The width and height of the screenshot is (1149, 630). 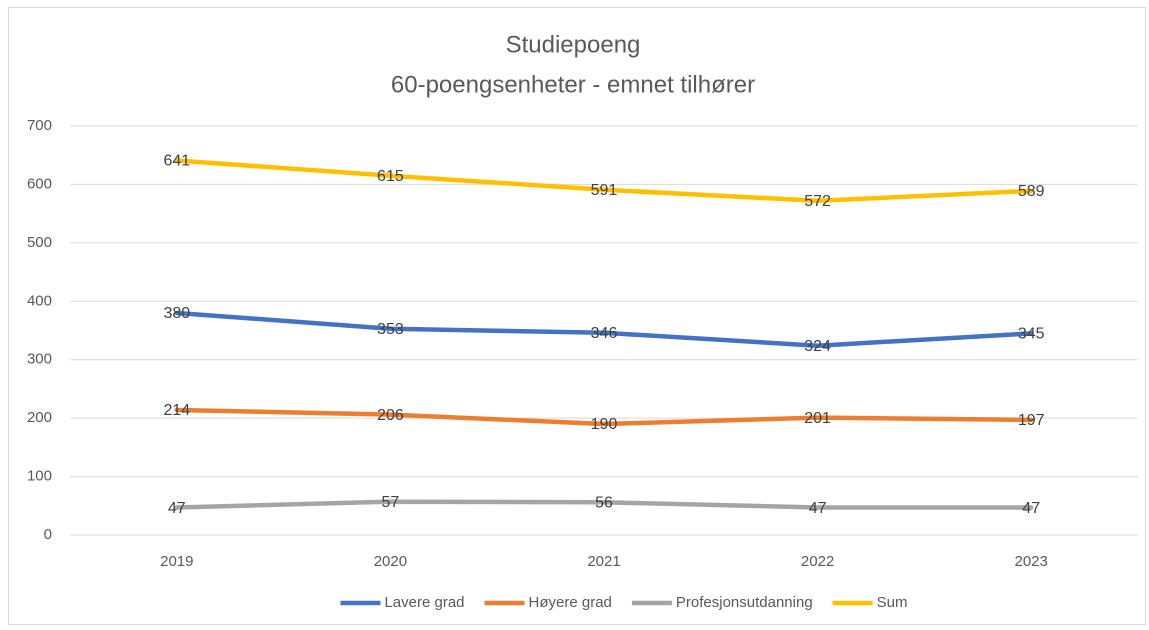 I want to click on data-label: 197, so click(x=1031, y=420).